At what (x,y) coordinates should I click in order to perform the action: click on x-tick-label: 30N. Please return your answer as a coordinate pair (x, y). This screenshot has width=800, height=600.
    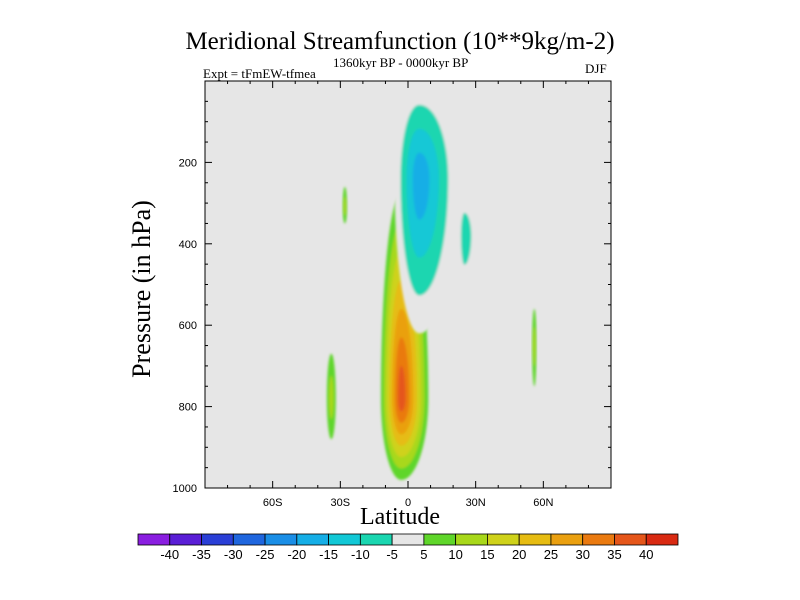
    Looking at the image, I should click on (476, 503).